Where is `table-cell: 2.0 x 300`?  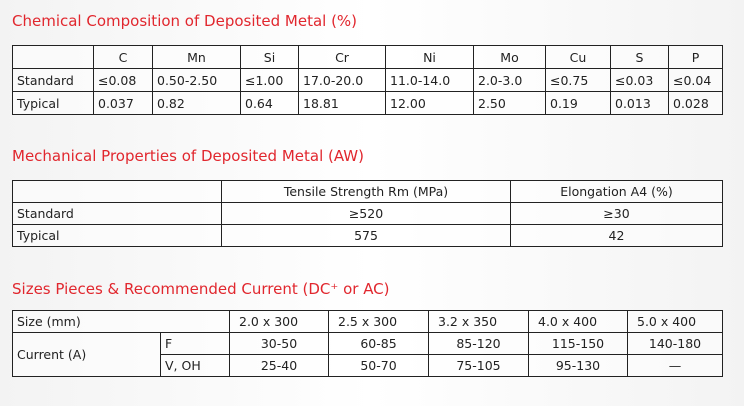
table-cell: 2.0 x 300 is located at coordinates (279, 321).